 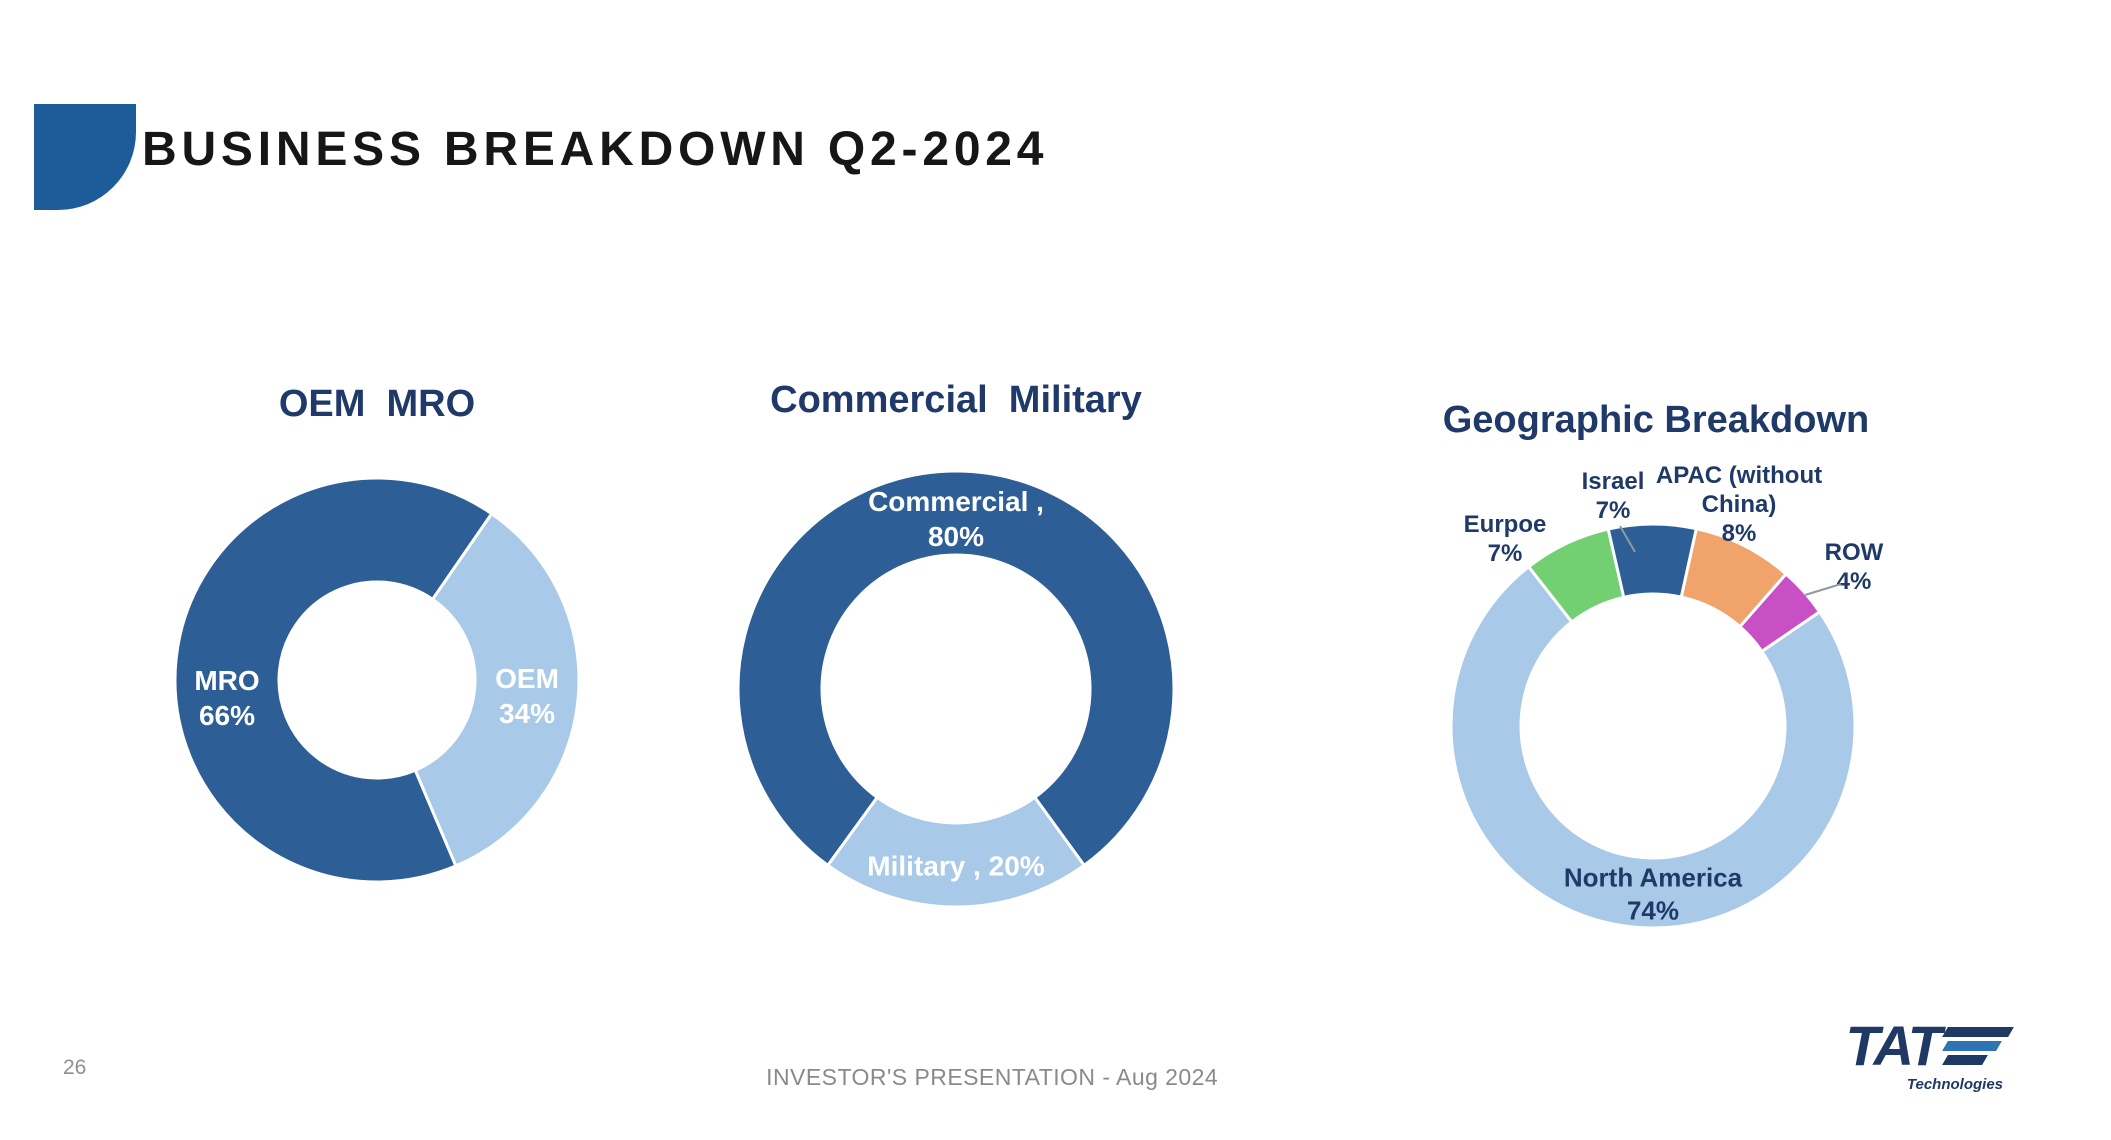 I want to click on geographic-breakdown-donut: North America 74%, so click(x=1653, y=726).